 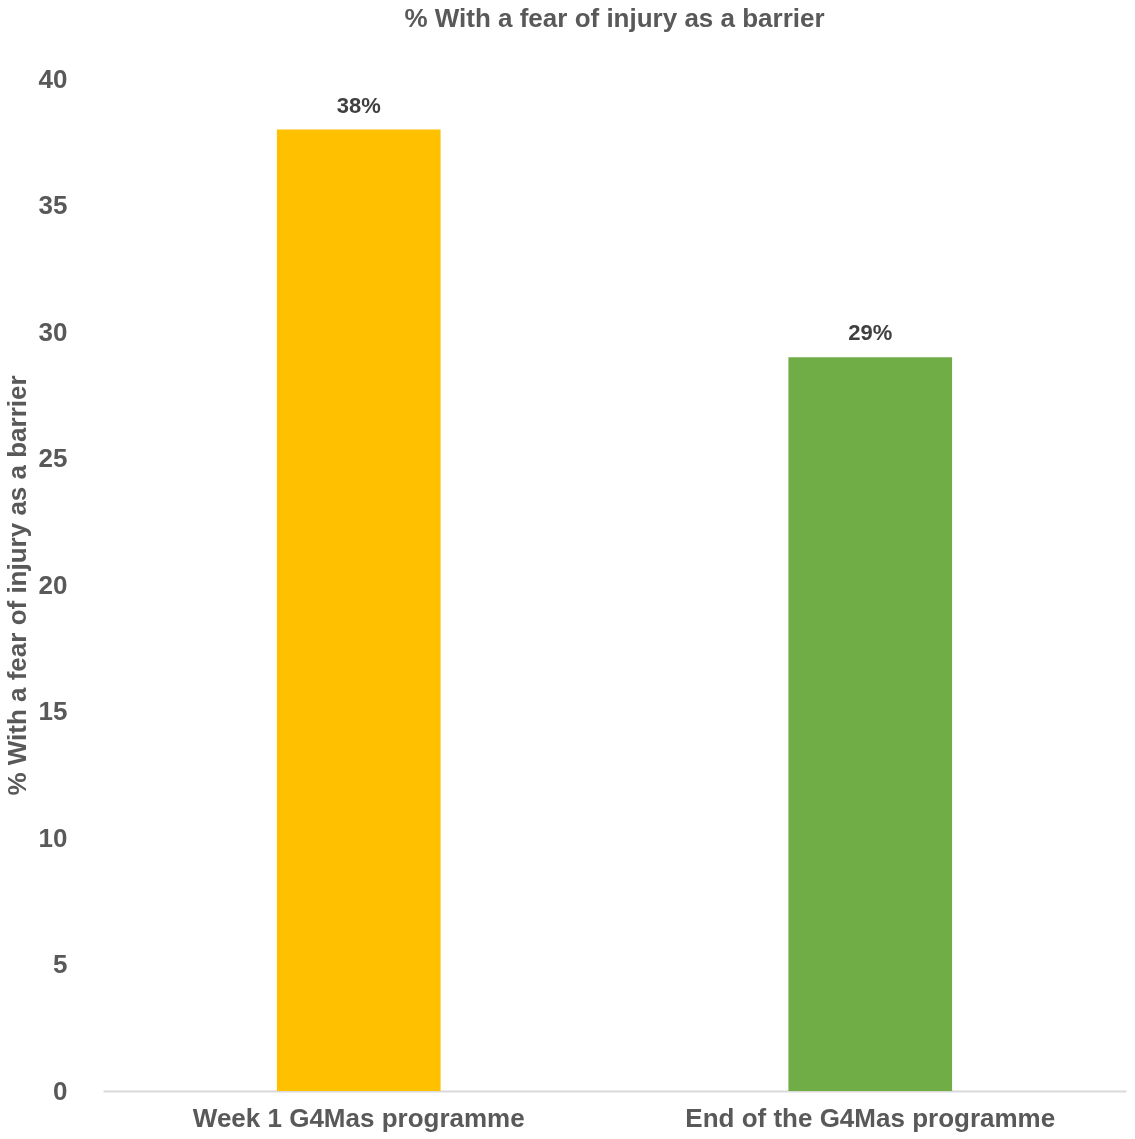 What do you see at coordinates (53, 584) in the screenshot?
I see `y-tick-label: 20` at bounding box center [53, 584].